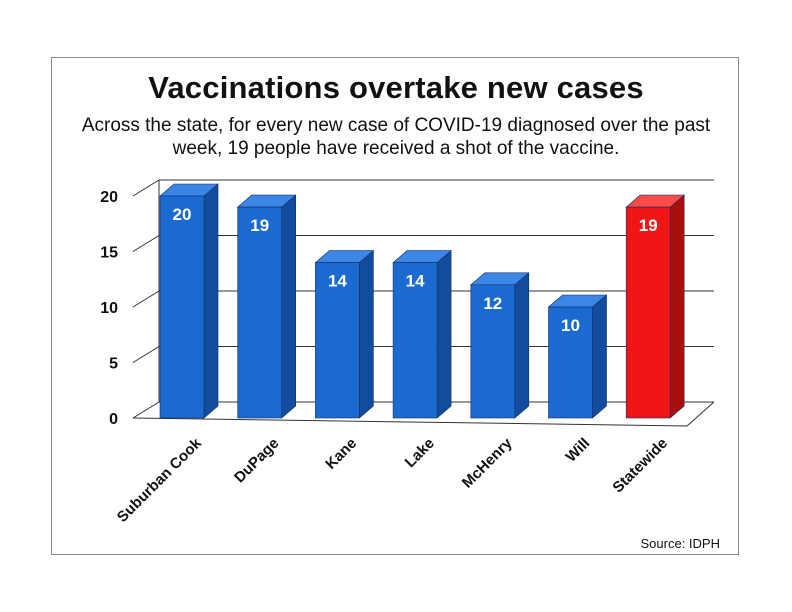 The width and height of the screenshot is (792, 612). Describe the element at coordinates (680, 543) in the screenshot. I see `source-note: Source: IDPH` at that location.